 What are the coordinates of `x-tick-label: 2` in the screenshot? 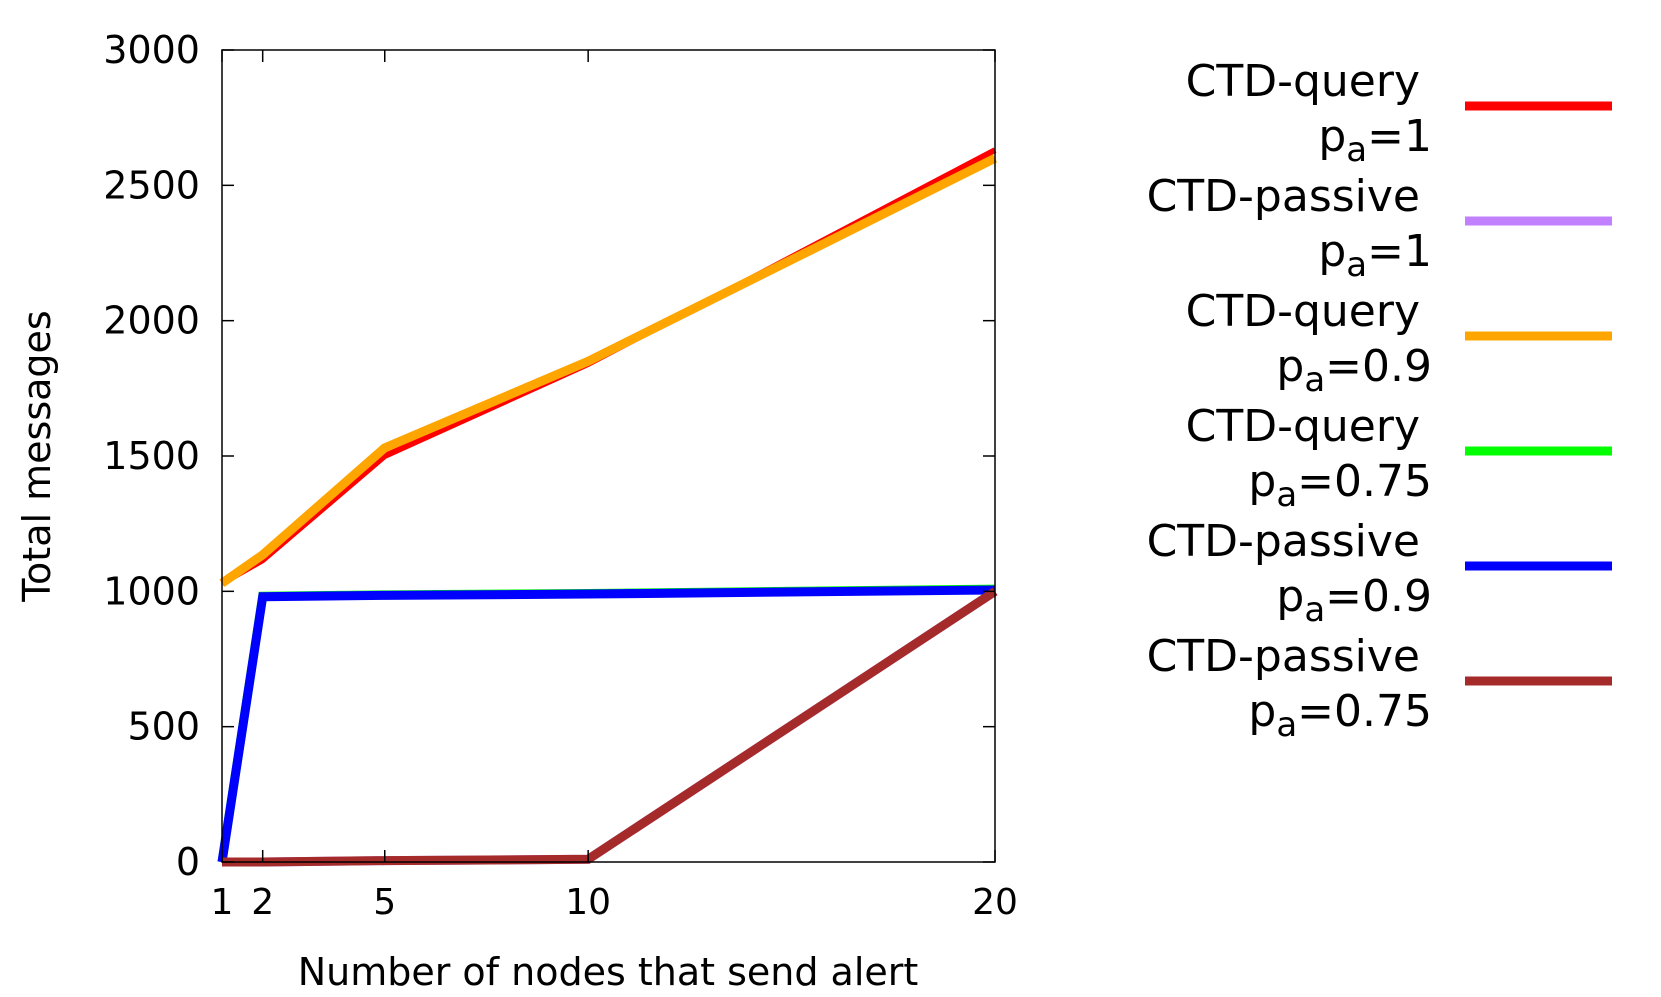 It's located at (262, 902).